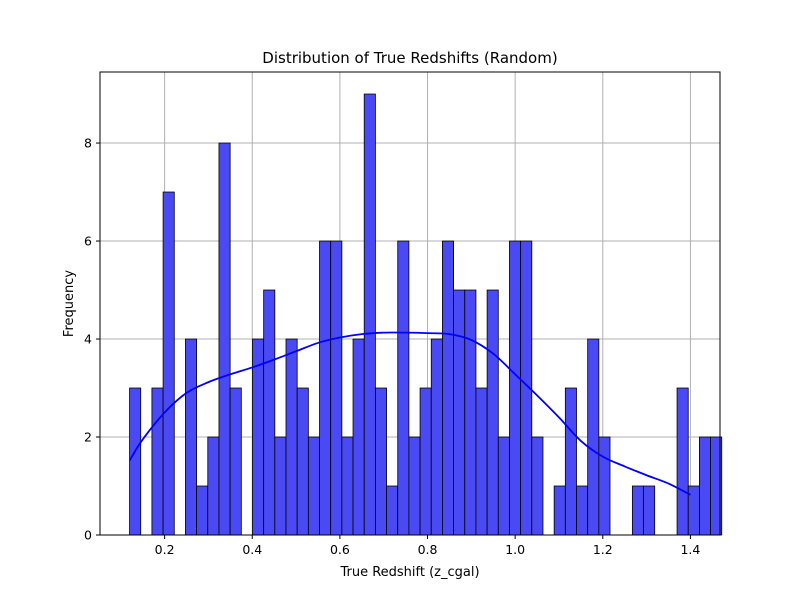 The height and width of the screenshot is (600, 800). I want to click on y-tick-label: 6, so click(88, 241).